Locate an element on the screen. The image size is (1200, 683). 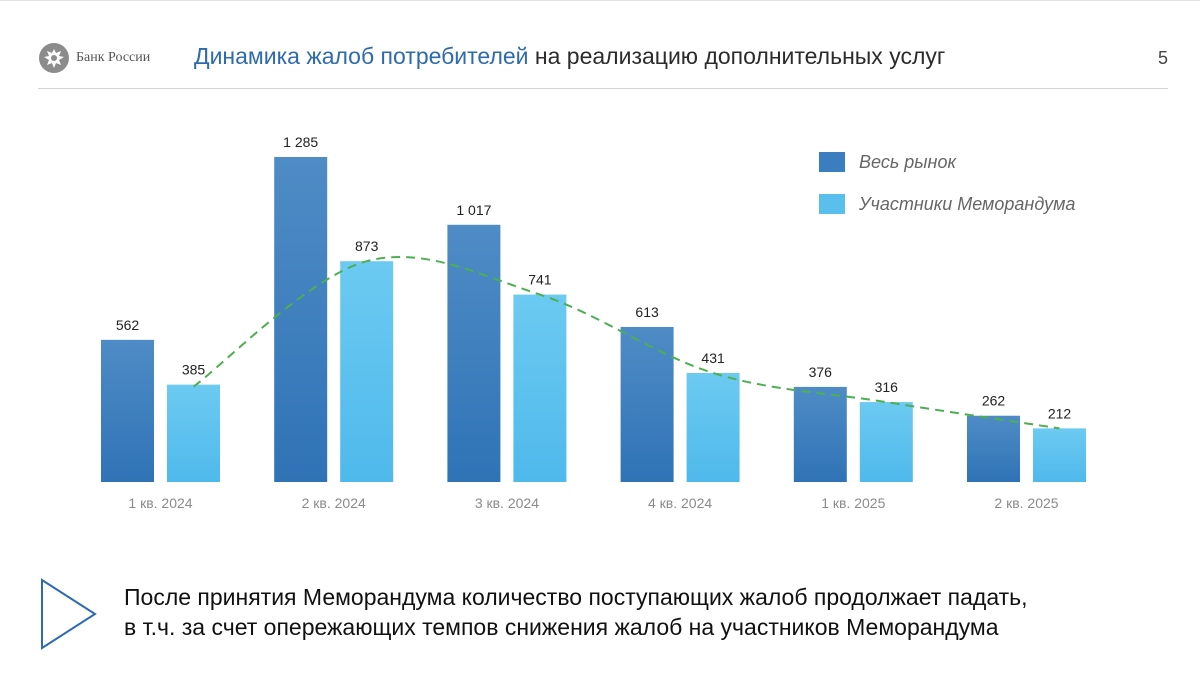
x-tick-label: 1 кв. 2024 is located at coordinates (160, 503).